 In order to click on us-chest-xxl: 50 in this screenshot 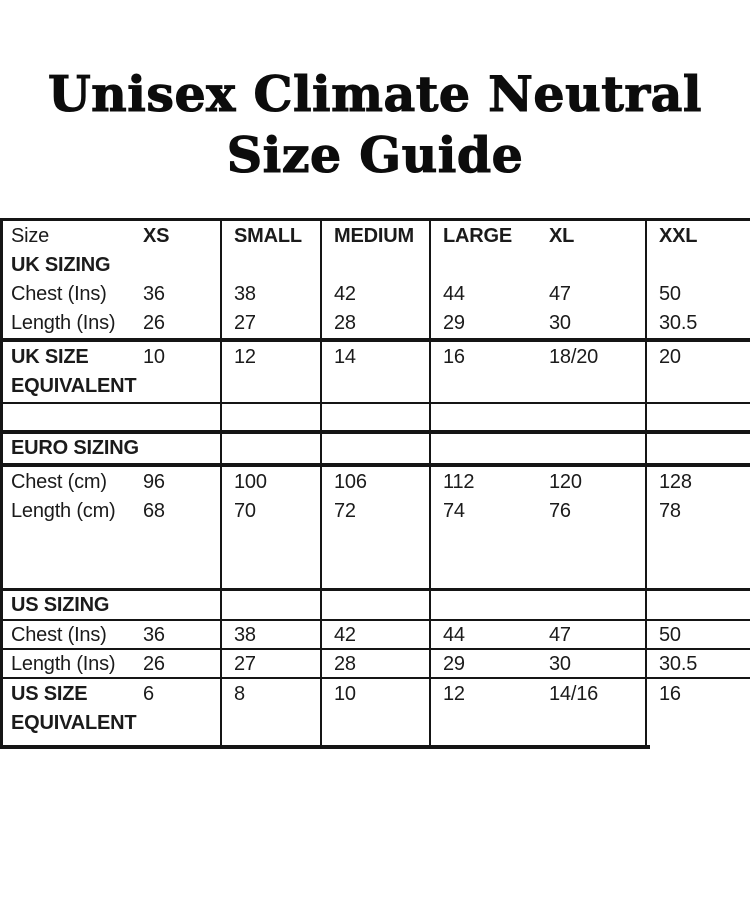, I will do `click(670, 635)`.